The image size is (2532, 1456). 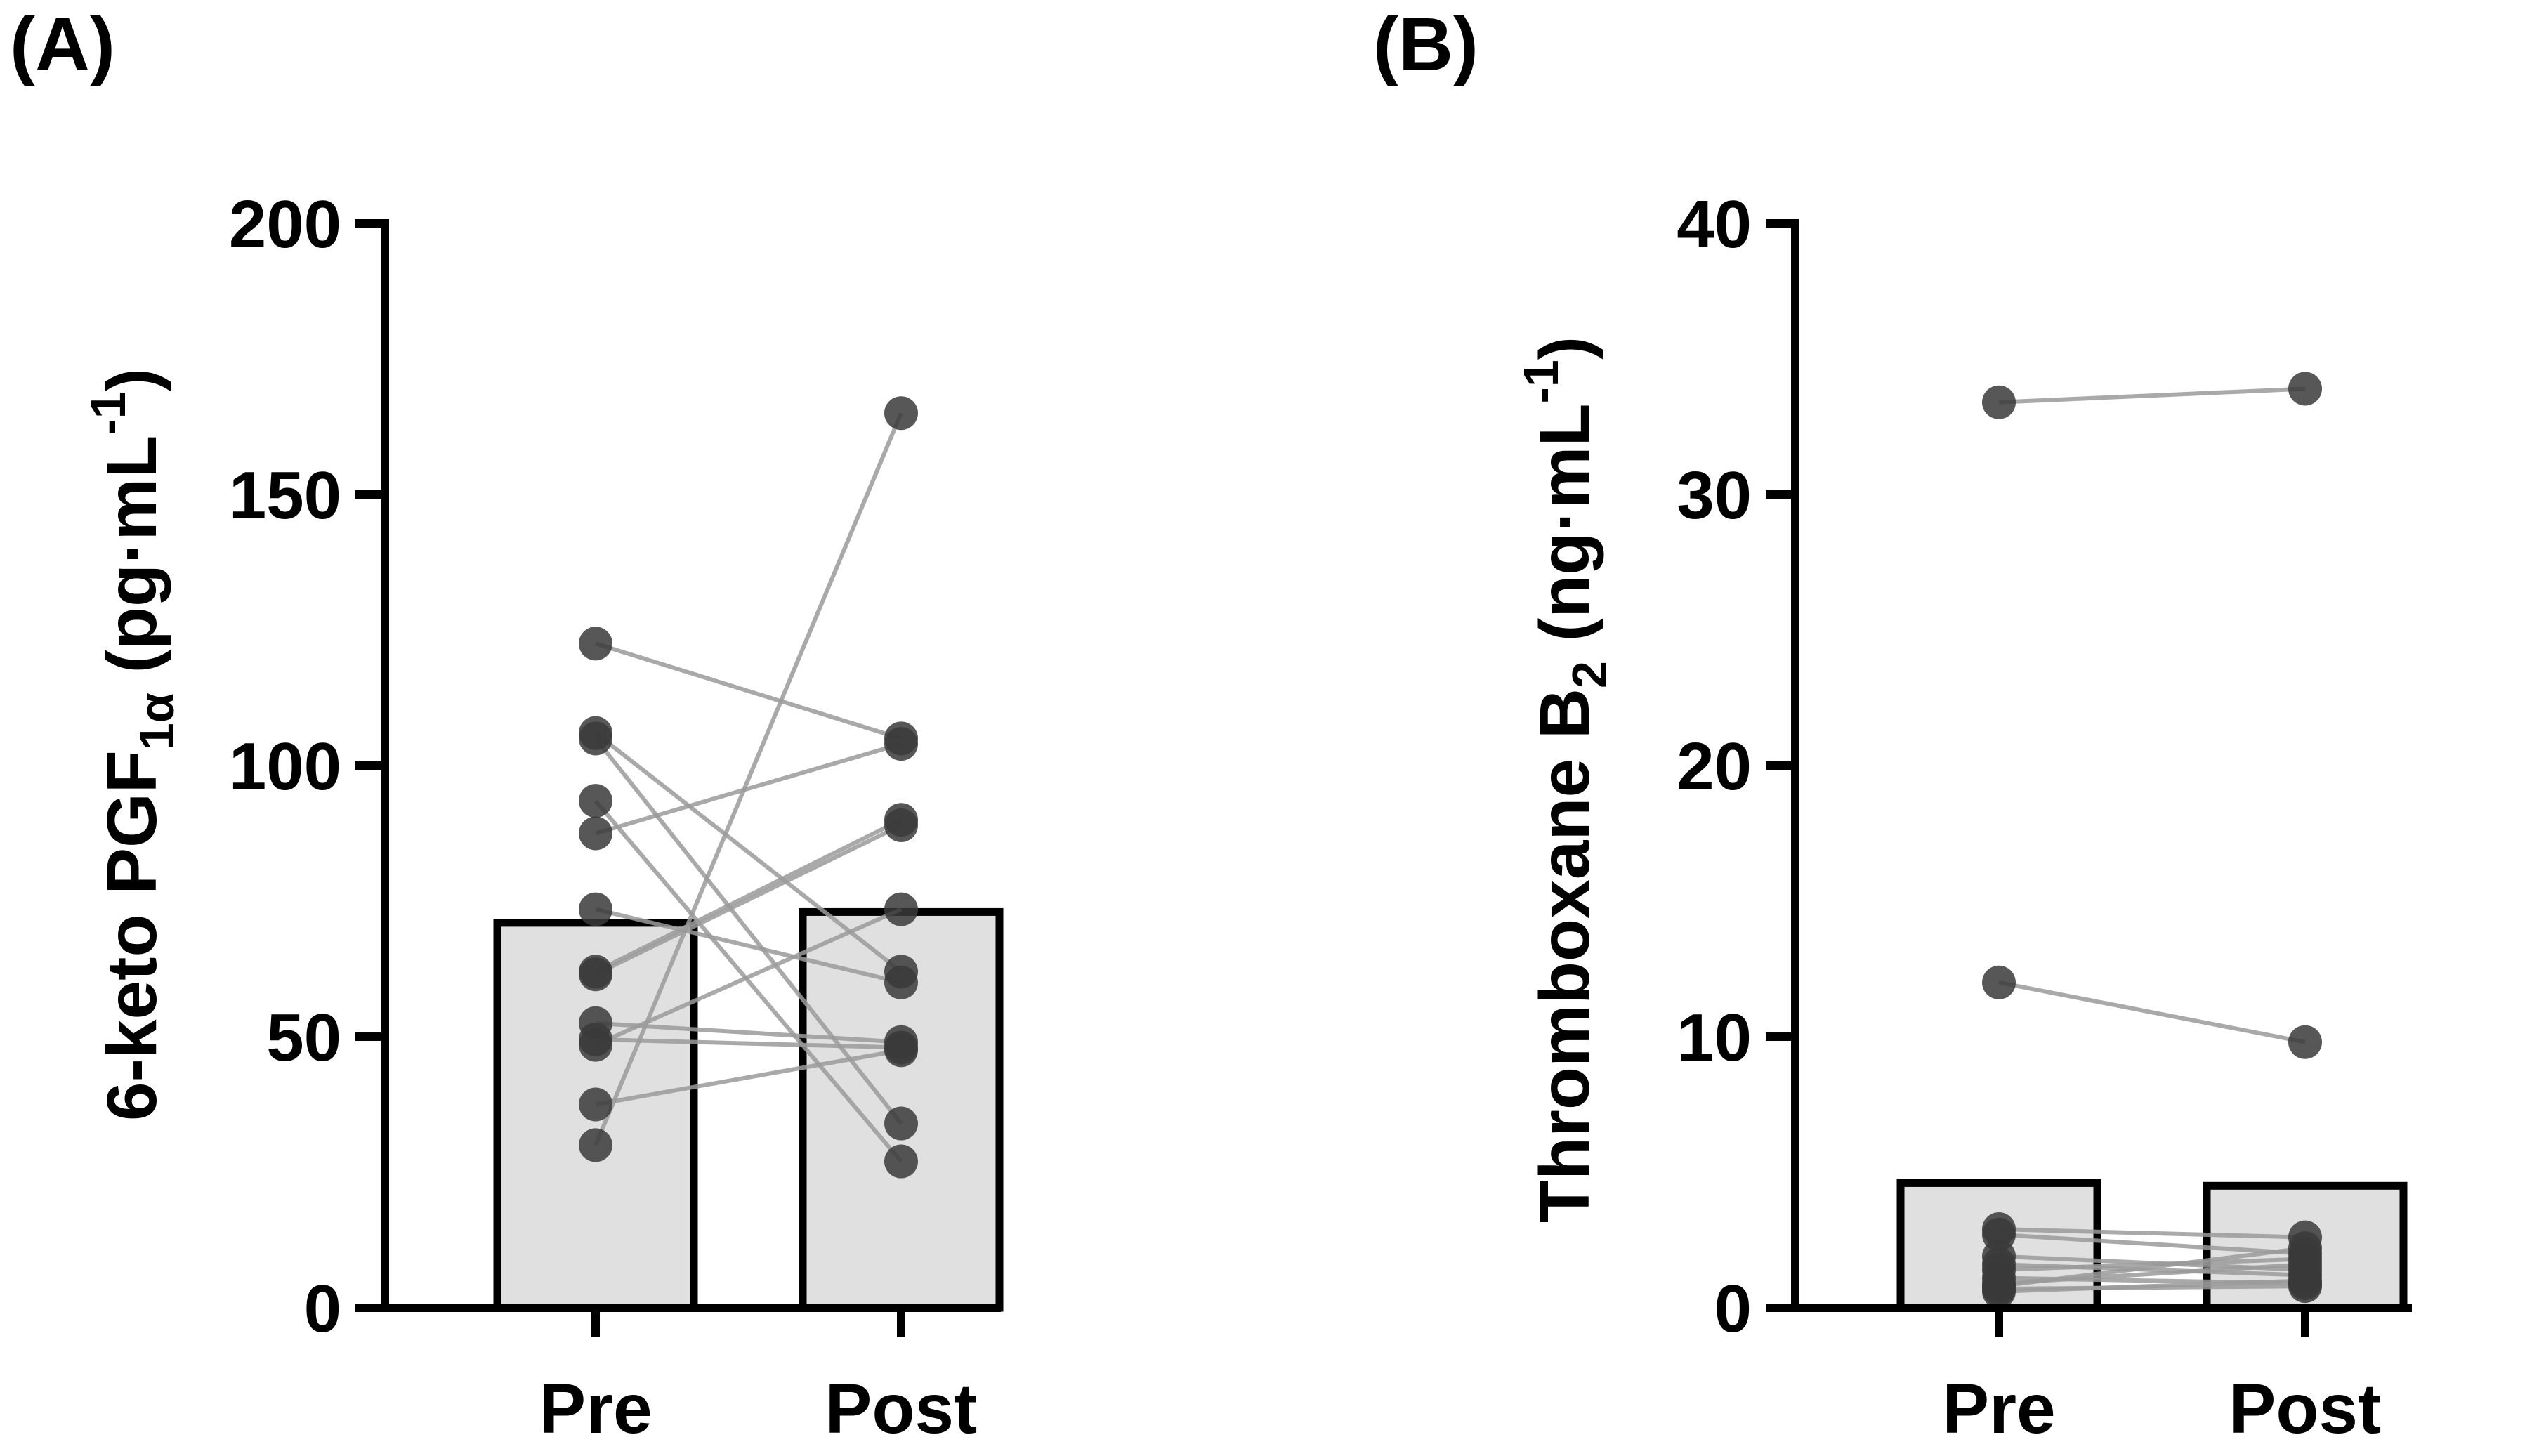 What do you see at coordinates (285, 225) in the screenshot?
I see `panel-a-y-tick-label-200: 200` at bounding box center [285, 225].